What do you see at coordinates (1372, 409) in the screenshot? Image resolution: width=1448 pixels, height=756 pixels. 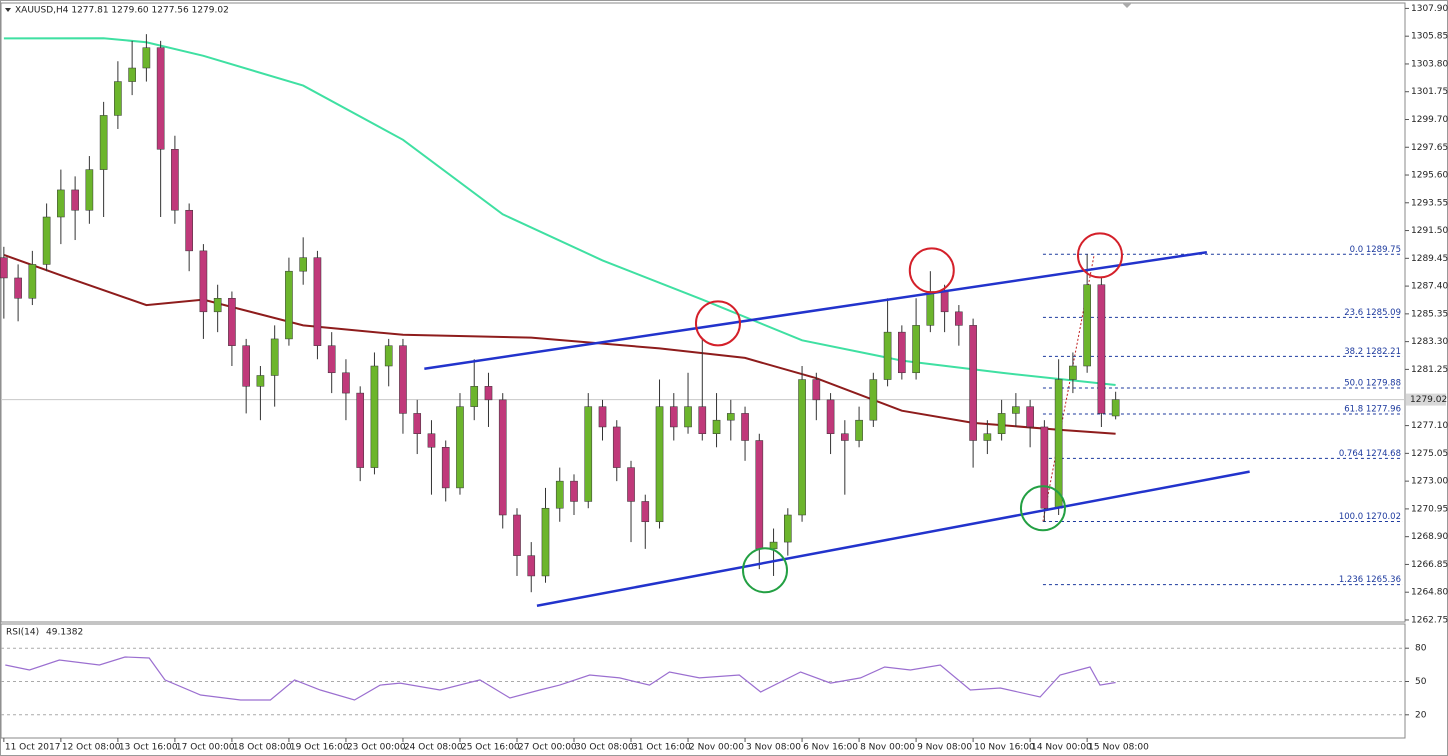 I see `fib-label: 61.8 1277.96` at bounding box center [1372, 409].